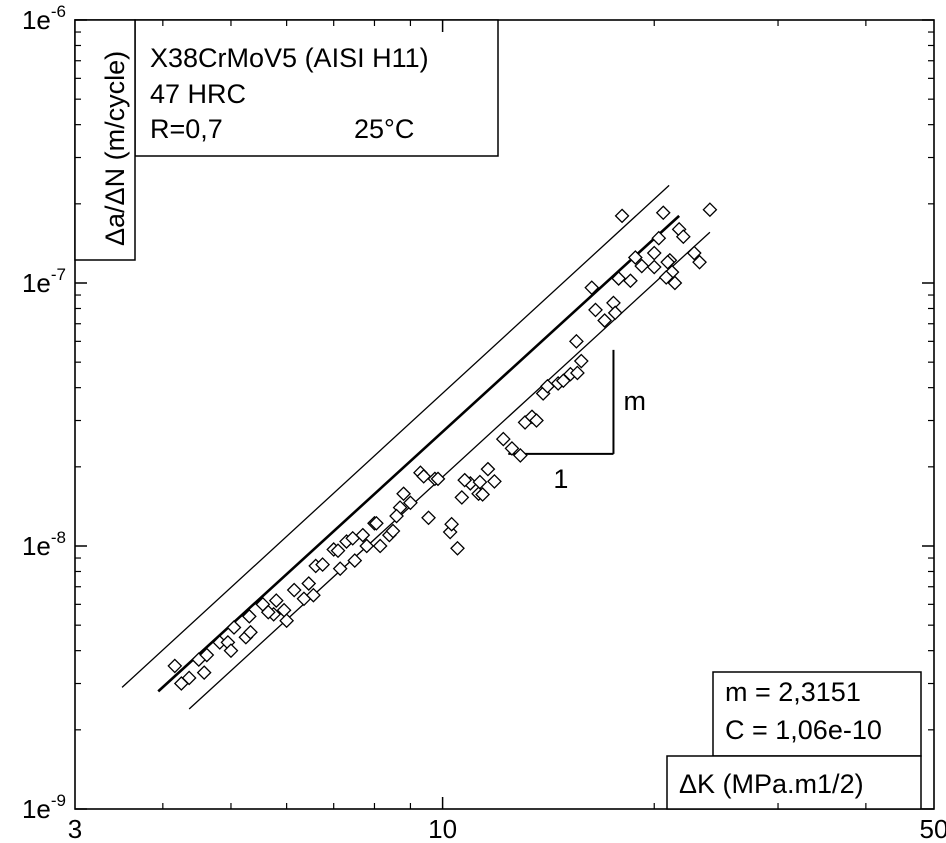 Image resolution: width=946 pixels, height=843 pixels. I want to click on y-tick-label: 1e-9, so click(44, 807).